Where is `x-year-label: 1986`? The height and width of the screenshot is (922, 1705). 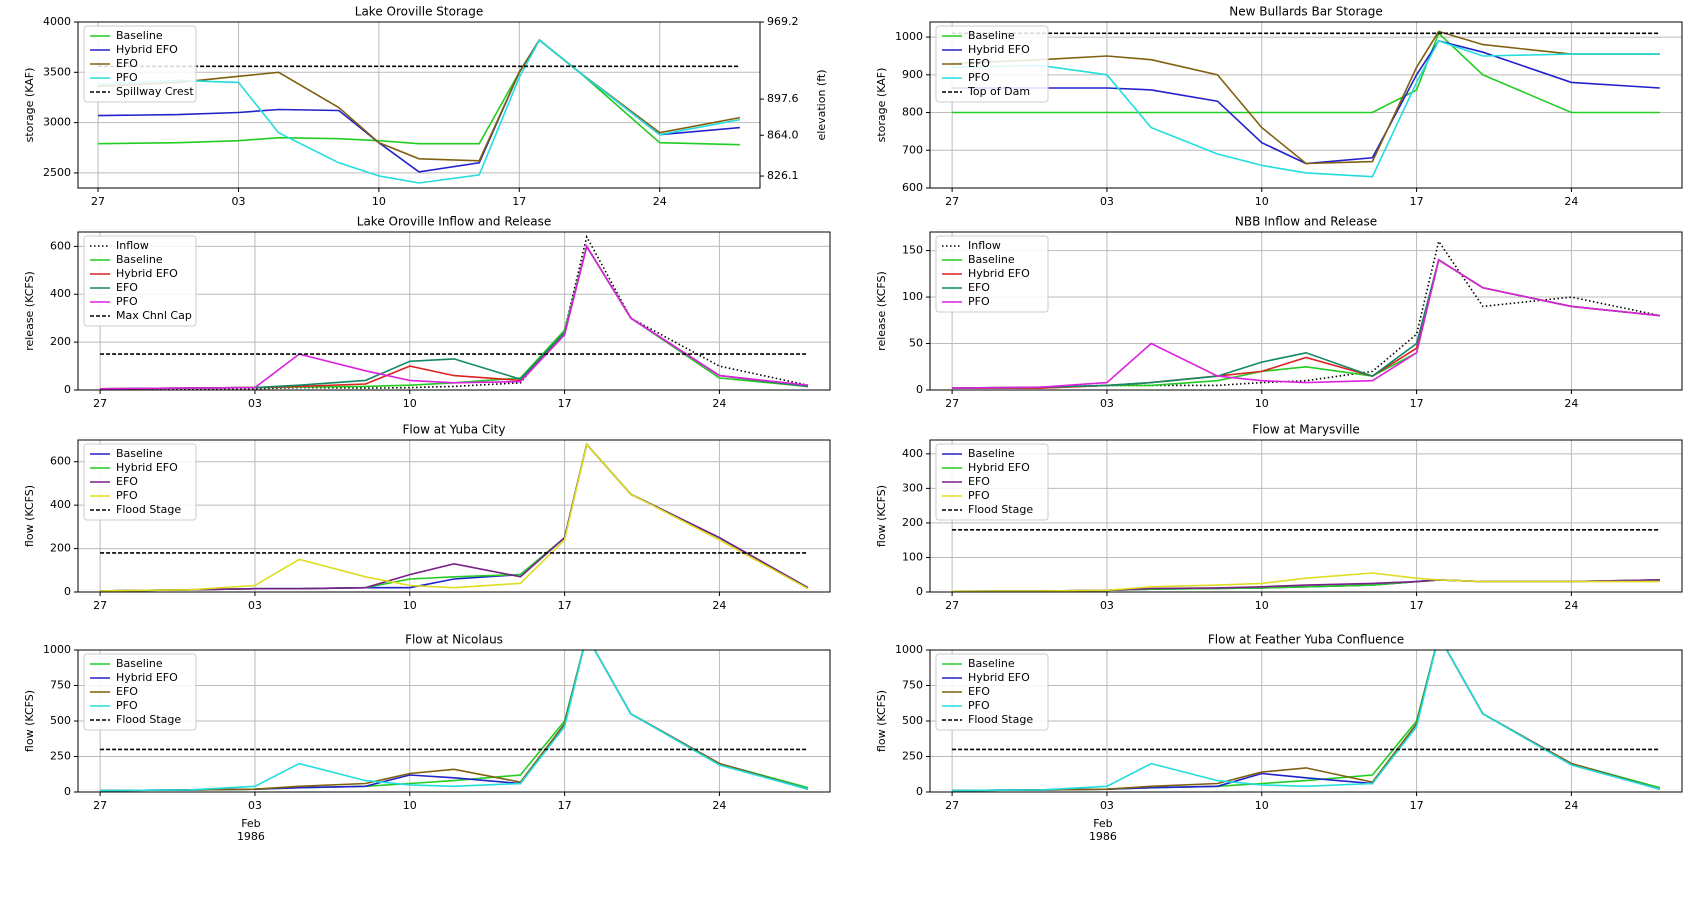
x-year-label: 1986 is located at coordinates (1103, 836).